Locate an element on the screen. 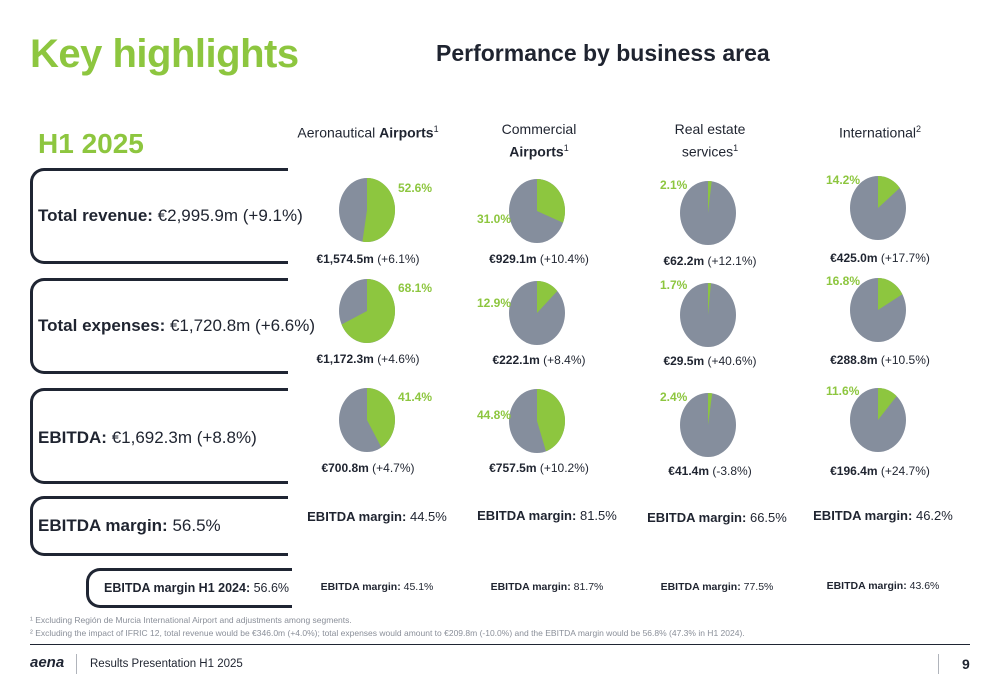 This screenshot has width=1000, height=685. period-label: H1 2025 is located at coordinates (91, 143).